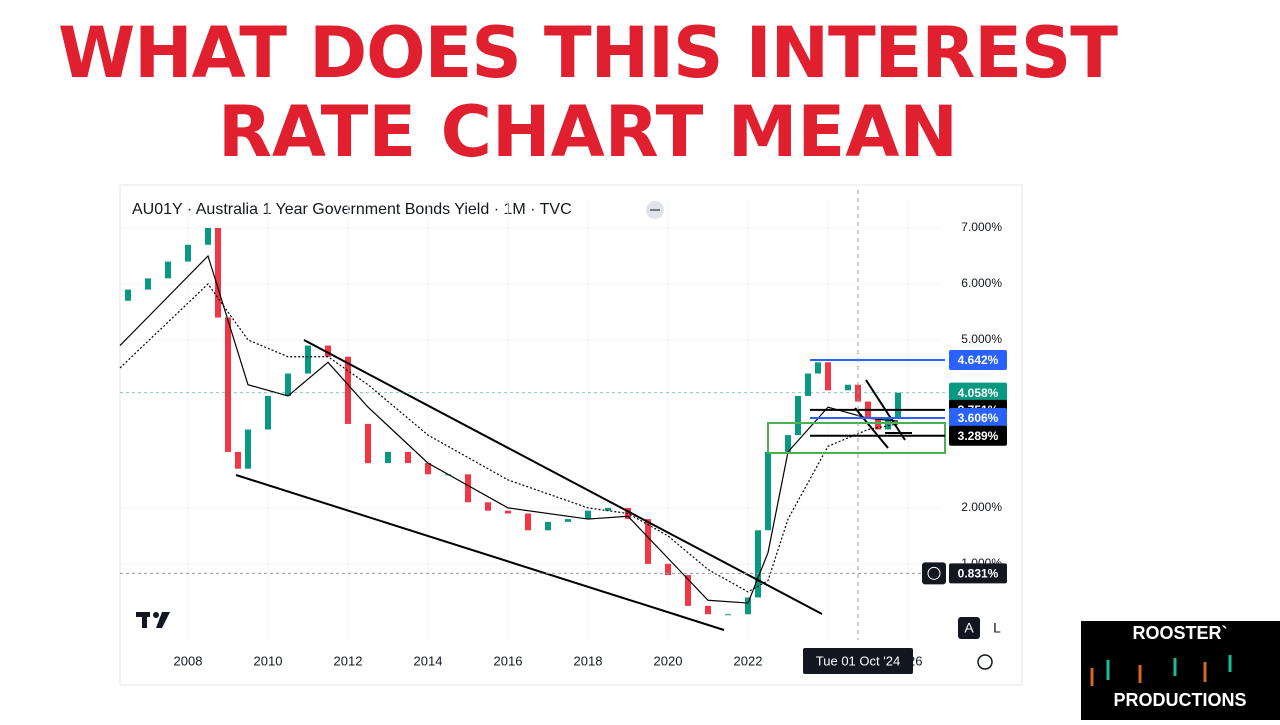  Describe the element at coordinates (981, 227) in the screenshot. I see `y-tick-label: 7.000%` at that location.